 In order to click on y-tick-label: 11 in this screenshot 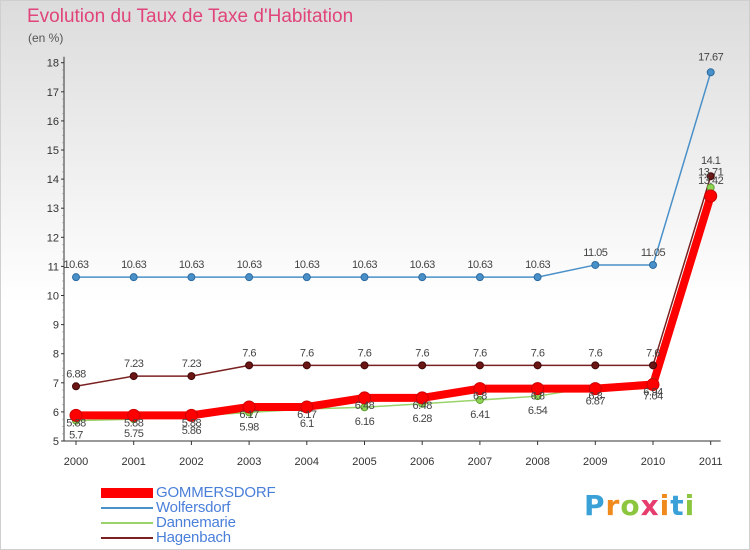, I will do `click(53, 267)`.